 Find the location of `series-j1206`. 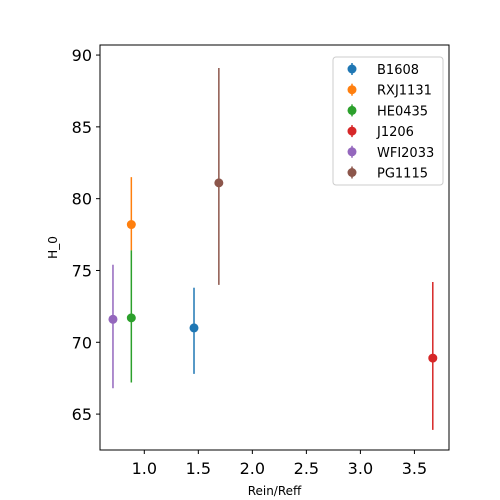

series-j1206 is located at coordinates (433, 355).